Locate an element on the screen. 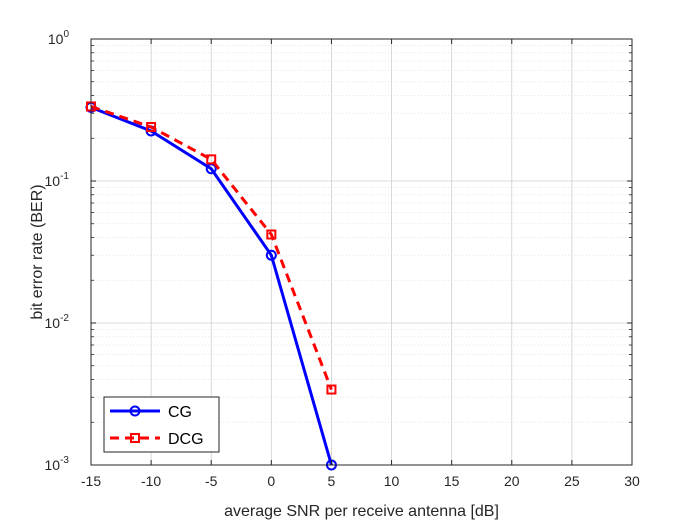 This screenshot has width=700, height=525. x-tick-label: 25 is located at coordinates (572, 481).